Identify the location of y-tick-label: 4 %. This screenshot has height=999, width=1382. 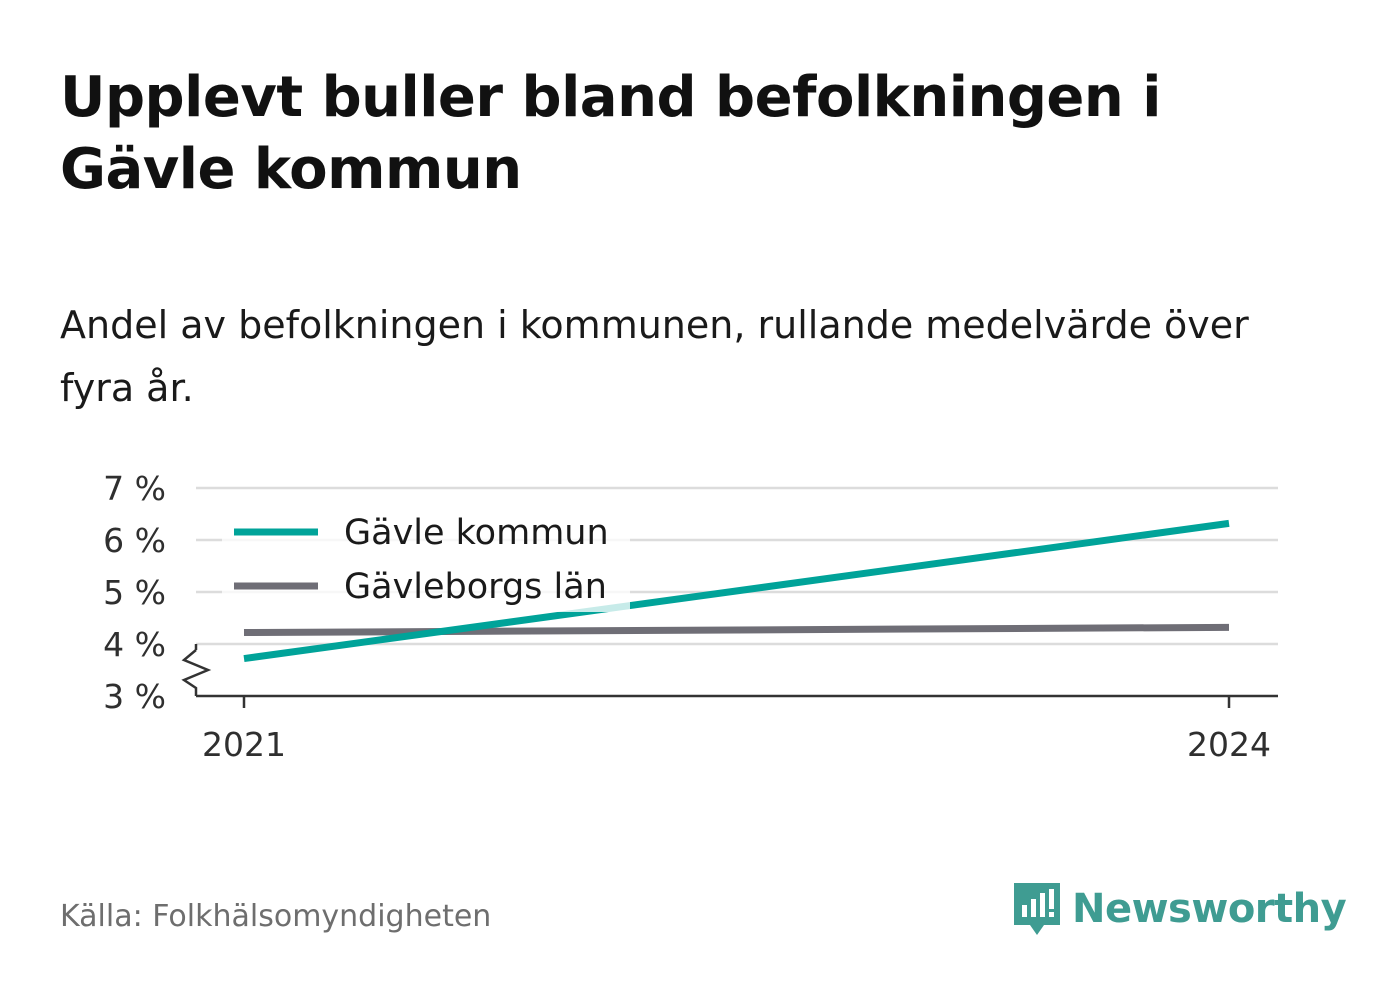
(134, 644).